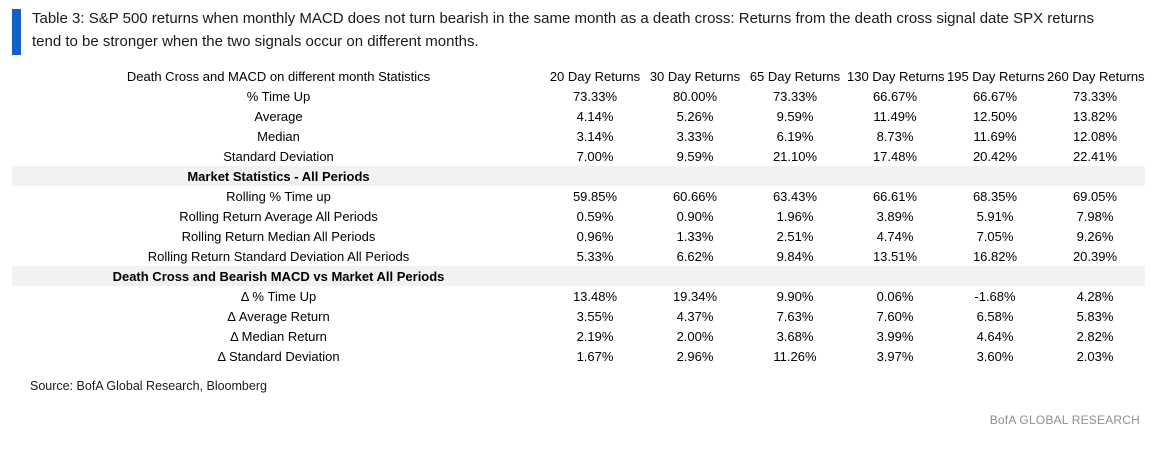  What do you see at coordinates (278, 176) in the screenshot?
I see `section-header-label: Market Statistics - All Periods` at bounding box center [278, 176].